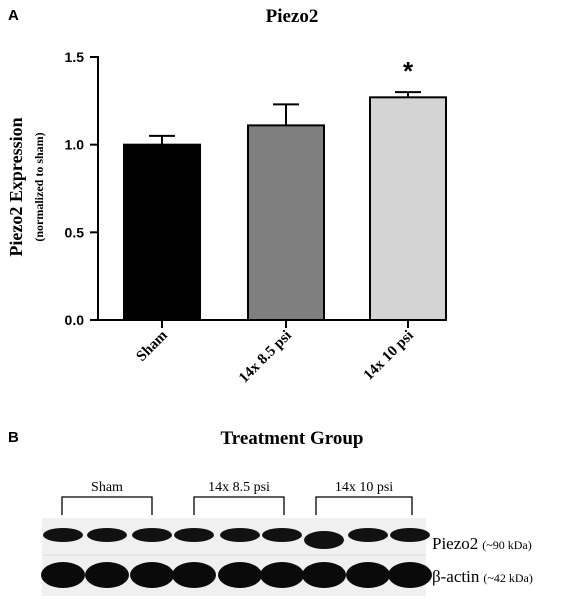 This screenshot has height=600, width=585. I want to click on x-tick-label: Sham, so click(153, 346).